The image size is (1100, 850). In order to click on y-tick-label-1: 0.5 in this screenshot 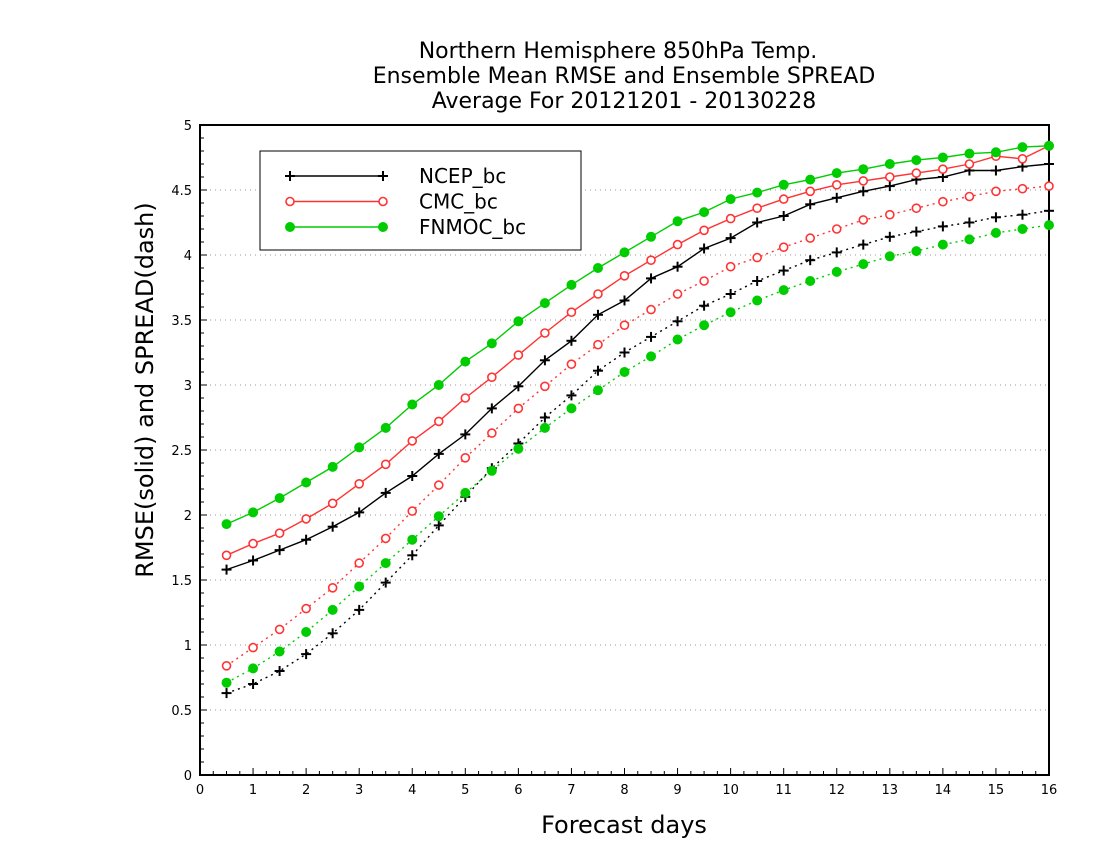, I will do `click(181, 711)`.